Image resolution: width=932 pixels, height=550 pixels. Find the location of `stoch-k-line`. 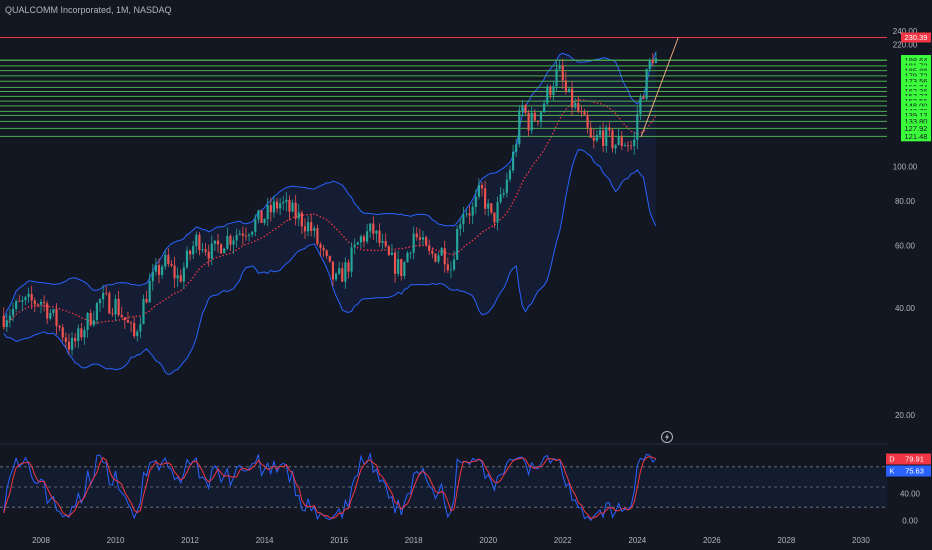

stoch-k-line is located at coordinates (330, 487).